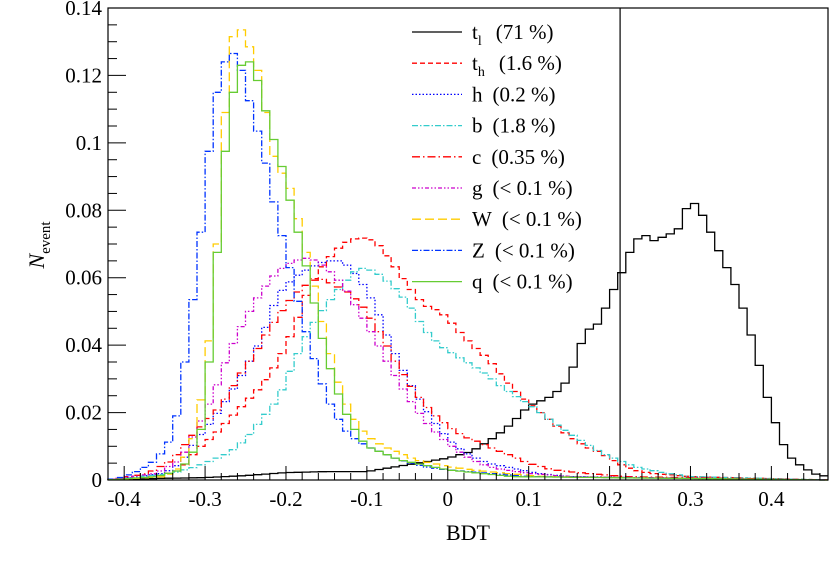 This screenshot has width=830, height=563. I want to click on legend-fraction: (1.6 %), so click(530, 63).